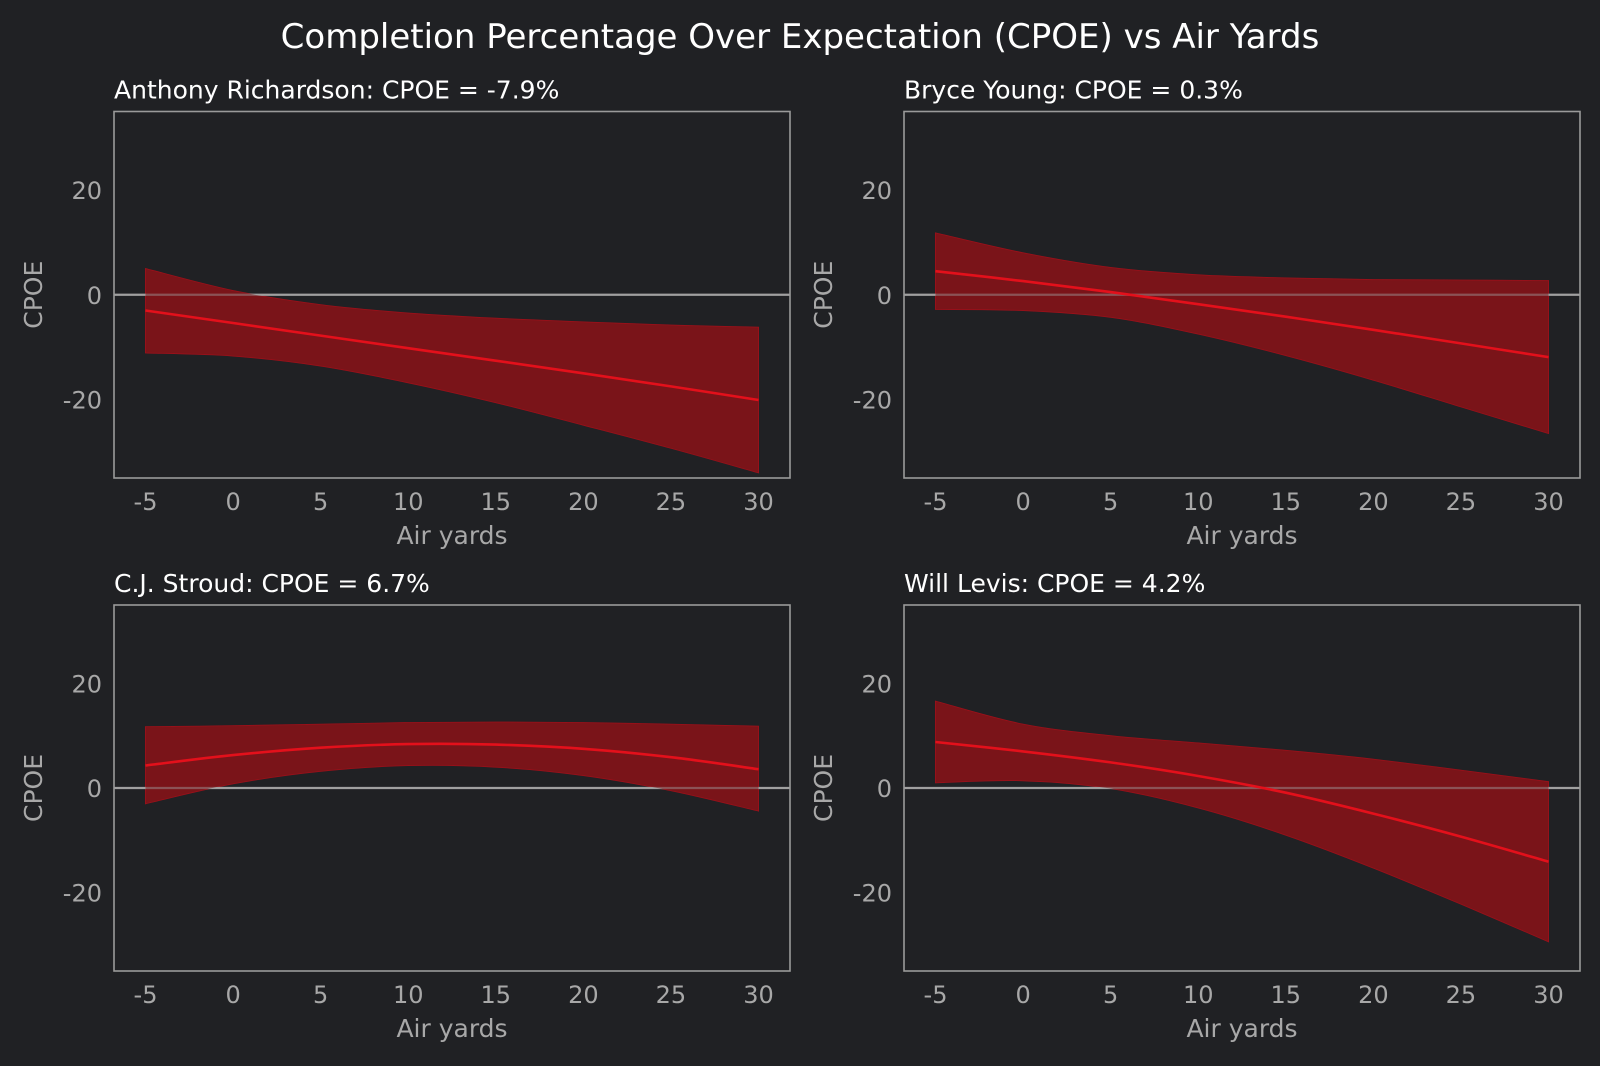  Describe the element at coordinates (1054, 583) in the screenshot. I see `panel-title: Will Levis: CPOE = 4.2%` at that location.